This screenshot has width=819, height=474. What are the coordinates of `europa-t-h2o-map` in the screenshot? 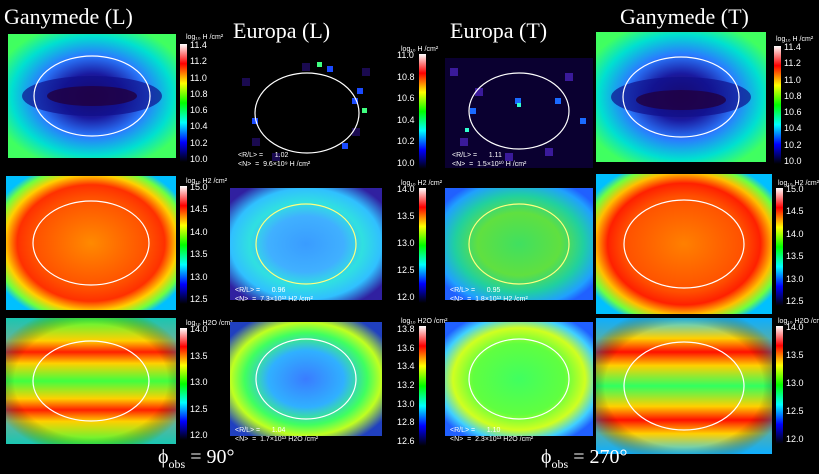 It's located at (519, 379).